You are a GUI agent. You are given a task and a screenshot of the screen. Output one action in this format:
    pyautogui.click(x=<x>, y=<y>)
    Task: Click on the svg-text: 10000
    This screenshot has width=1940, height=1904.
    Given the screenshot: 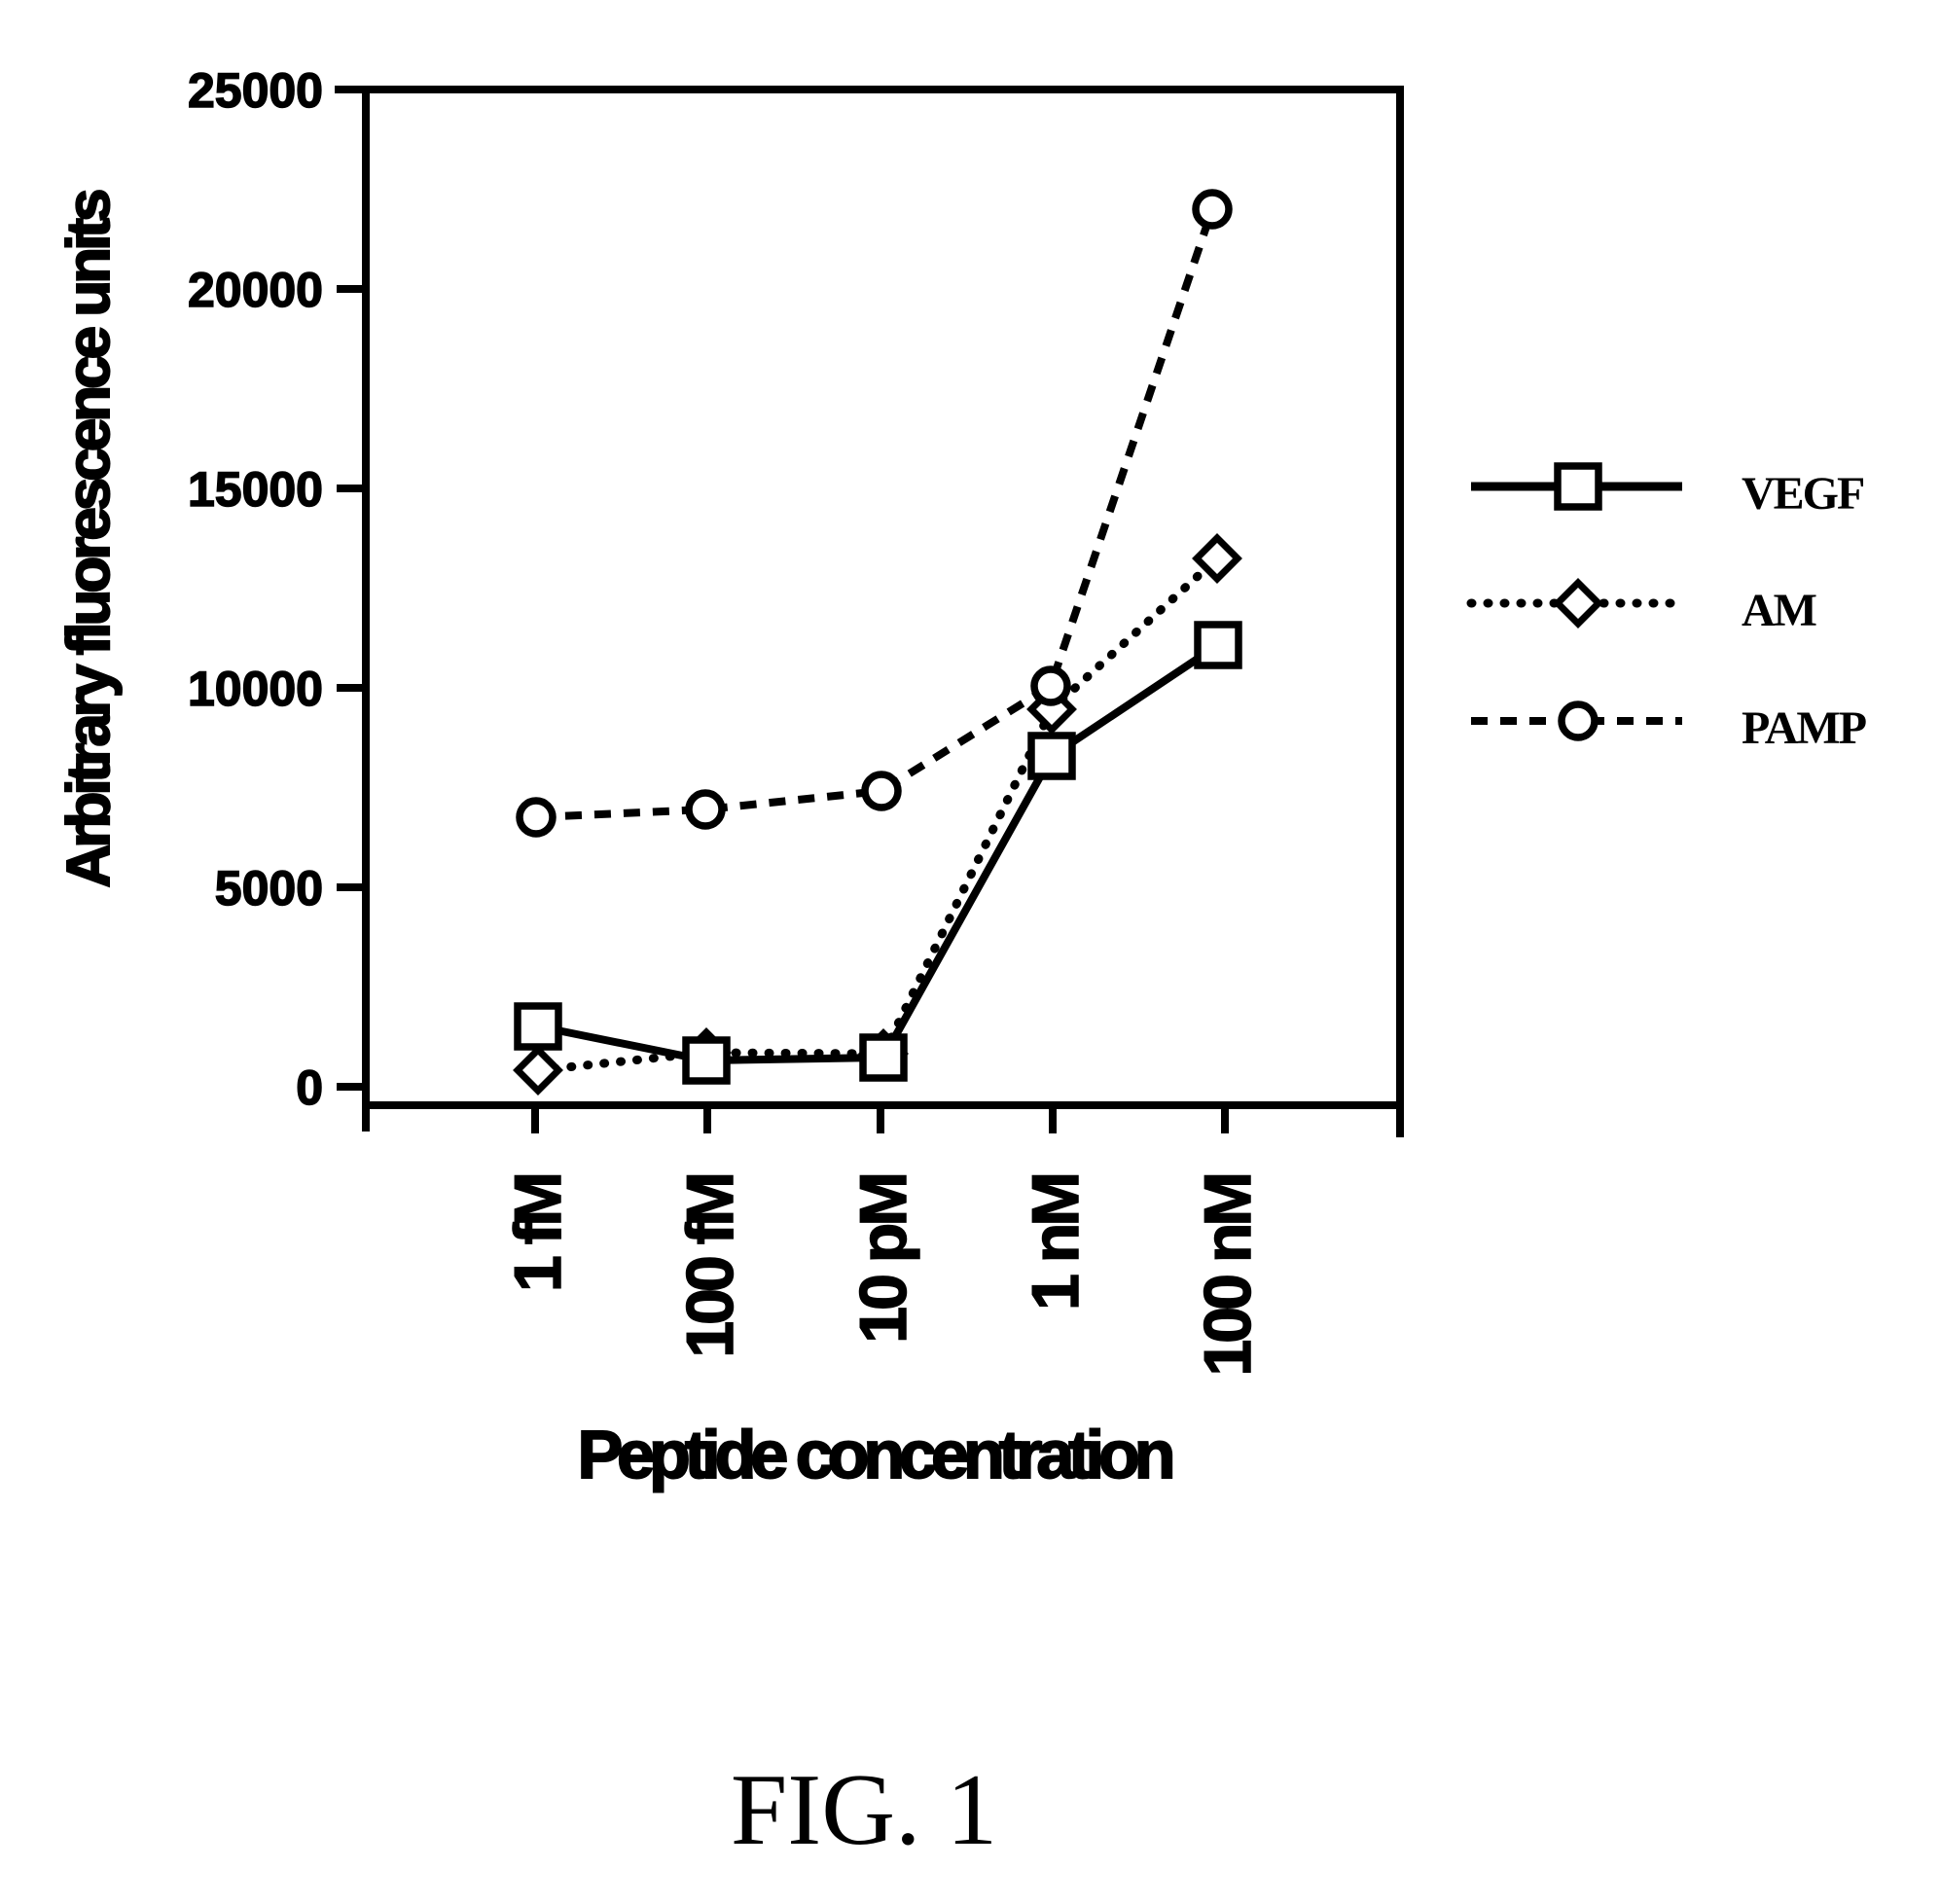 What is the action you would take?
    pyautogui.click(x=255, y=689)
    